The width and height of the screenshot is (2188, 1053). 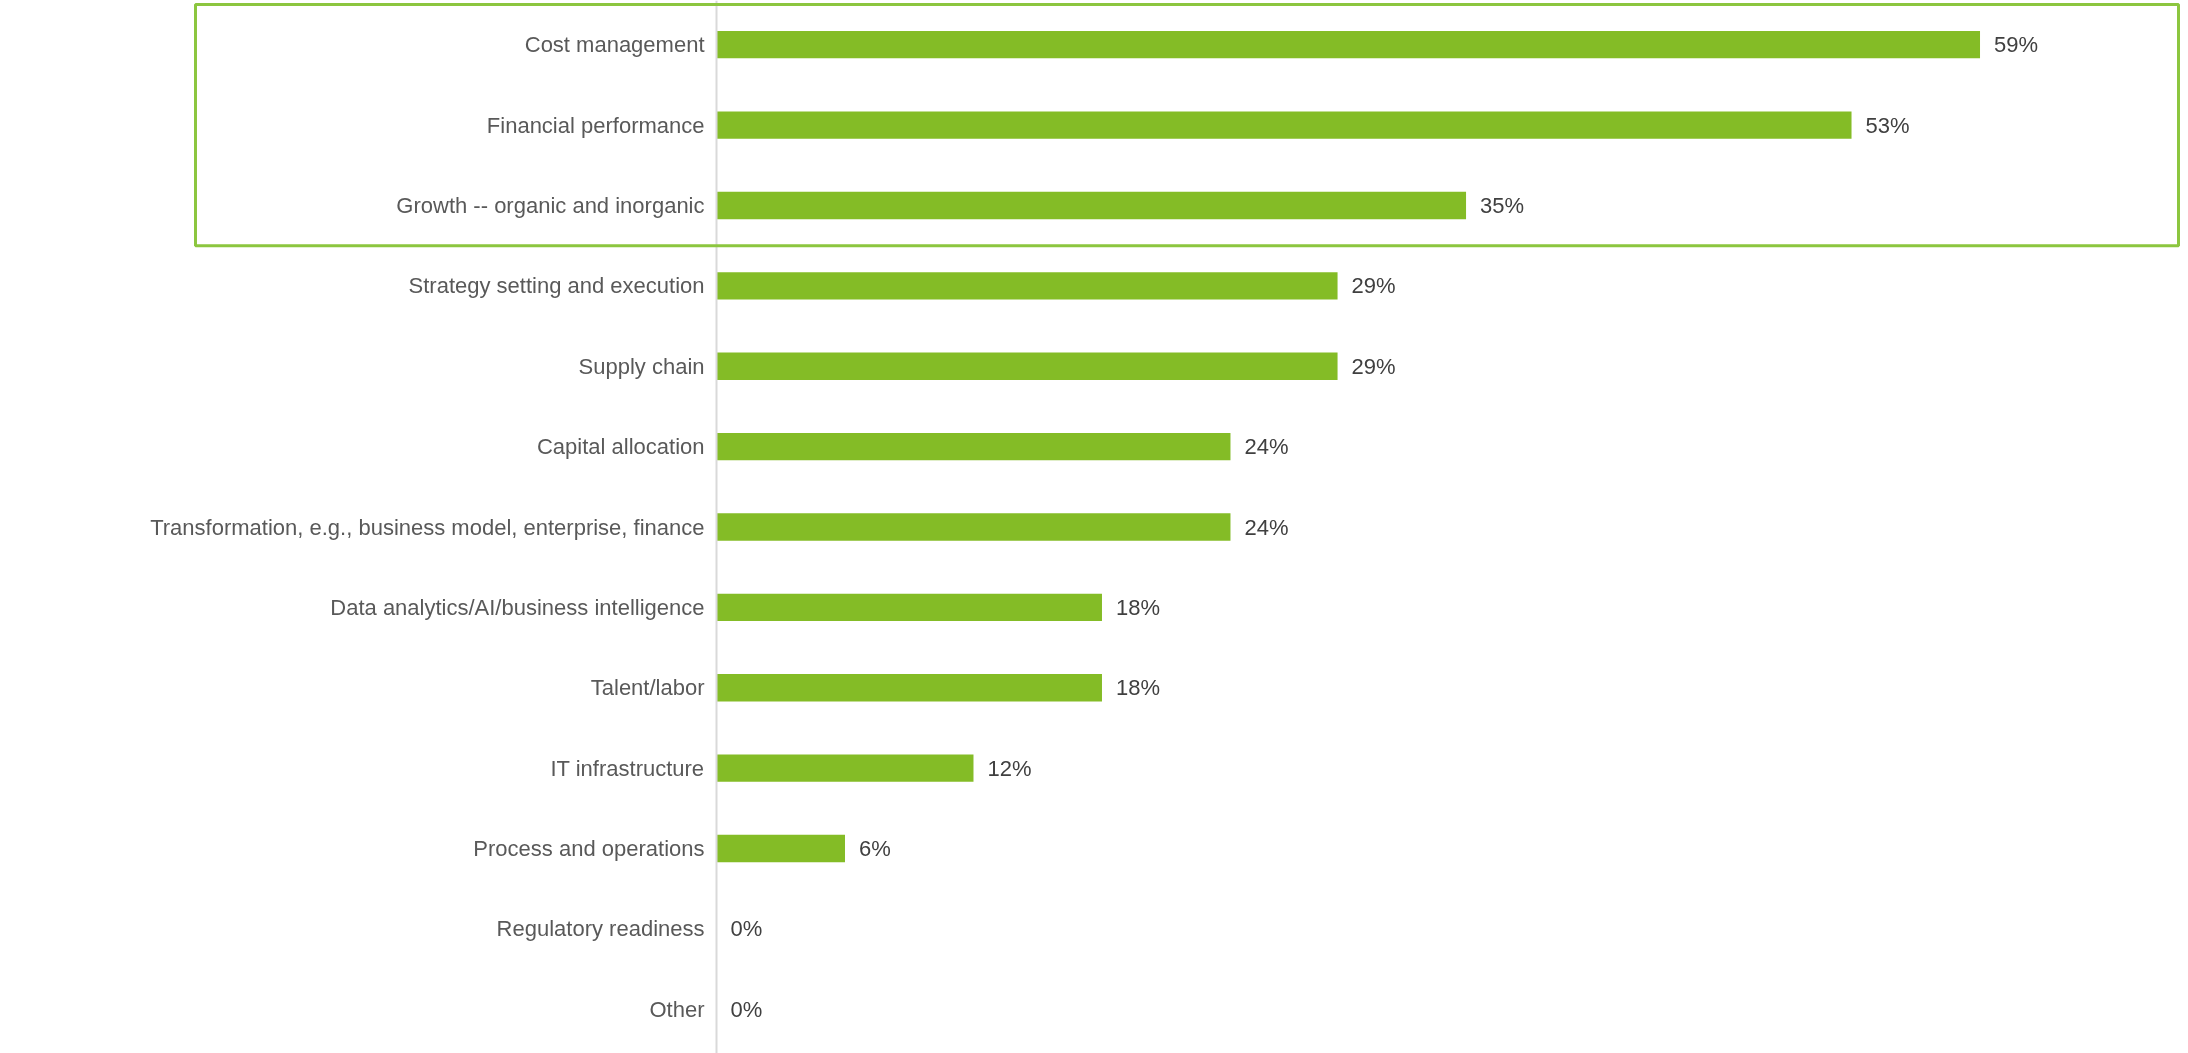 I want to click on y-tick-label: Regulatory readiness, so click(x=600, y=929).